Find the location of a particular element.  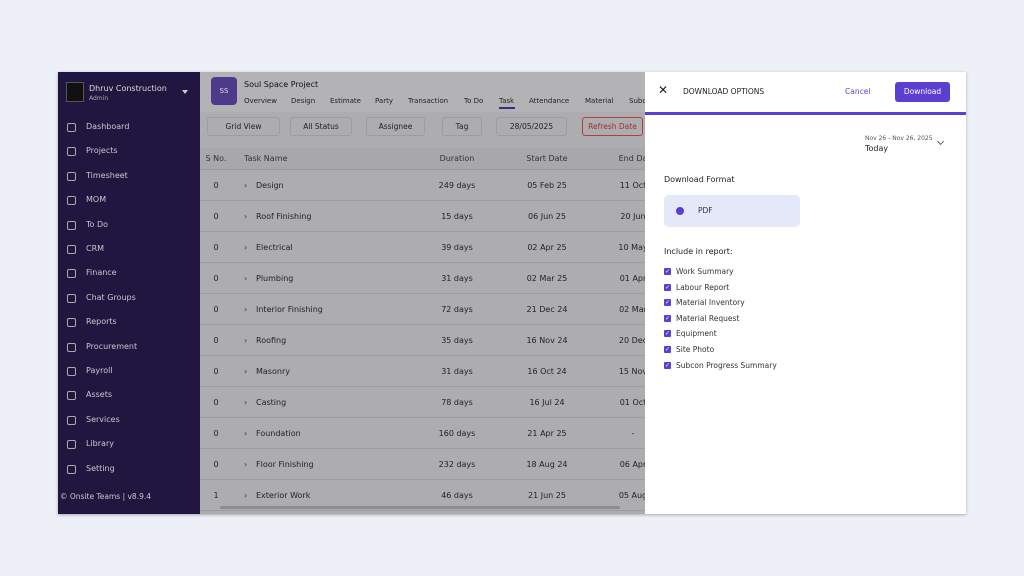

include-item: Labour Report is located at coordinates (703, 287).